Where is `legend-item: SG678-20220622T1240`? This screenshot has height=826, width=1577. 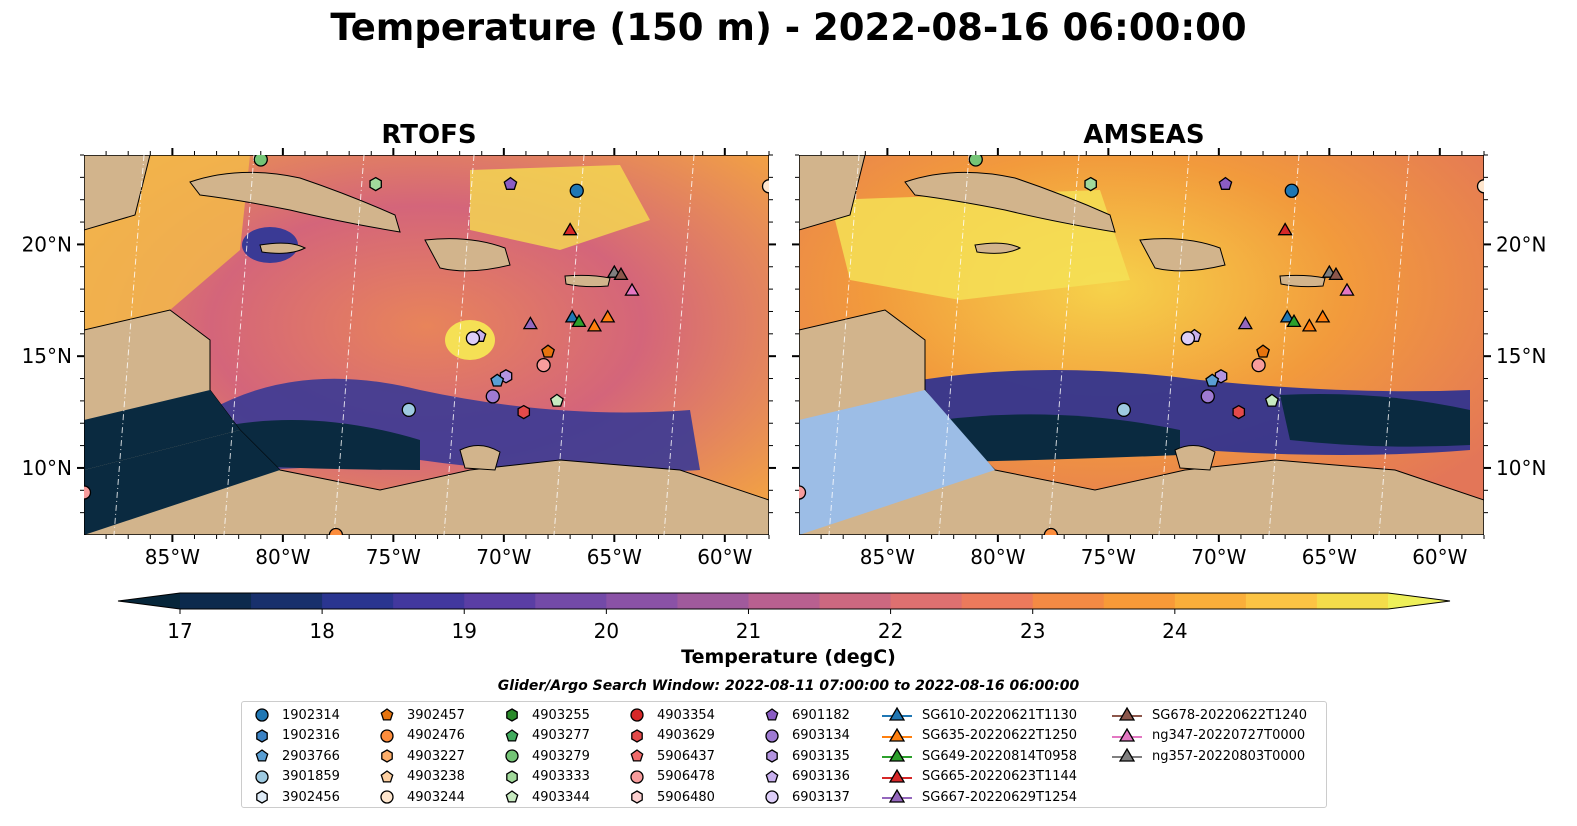 legend-item: SG678-20220622T1240 is located at coordinates (1209, 715).